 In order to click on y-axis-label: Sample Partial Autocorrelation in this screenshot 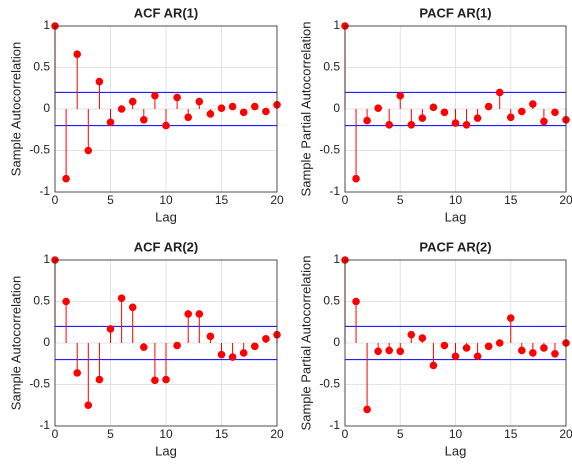, I will do `click(305, 343)`.